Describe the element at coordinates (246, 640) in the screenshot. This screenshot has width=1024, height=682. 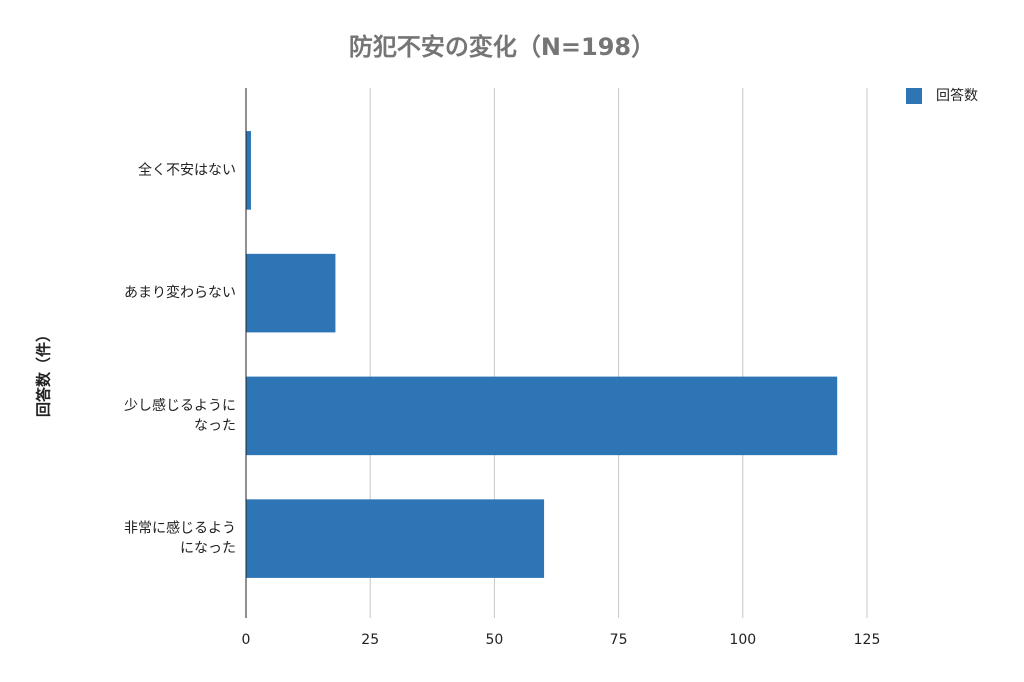
I see `x-tick-label: 0` at that location.